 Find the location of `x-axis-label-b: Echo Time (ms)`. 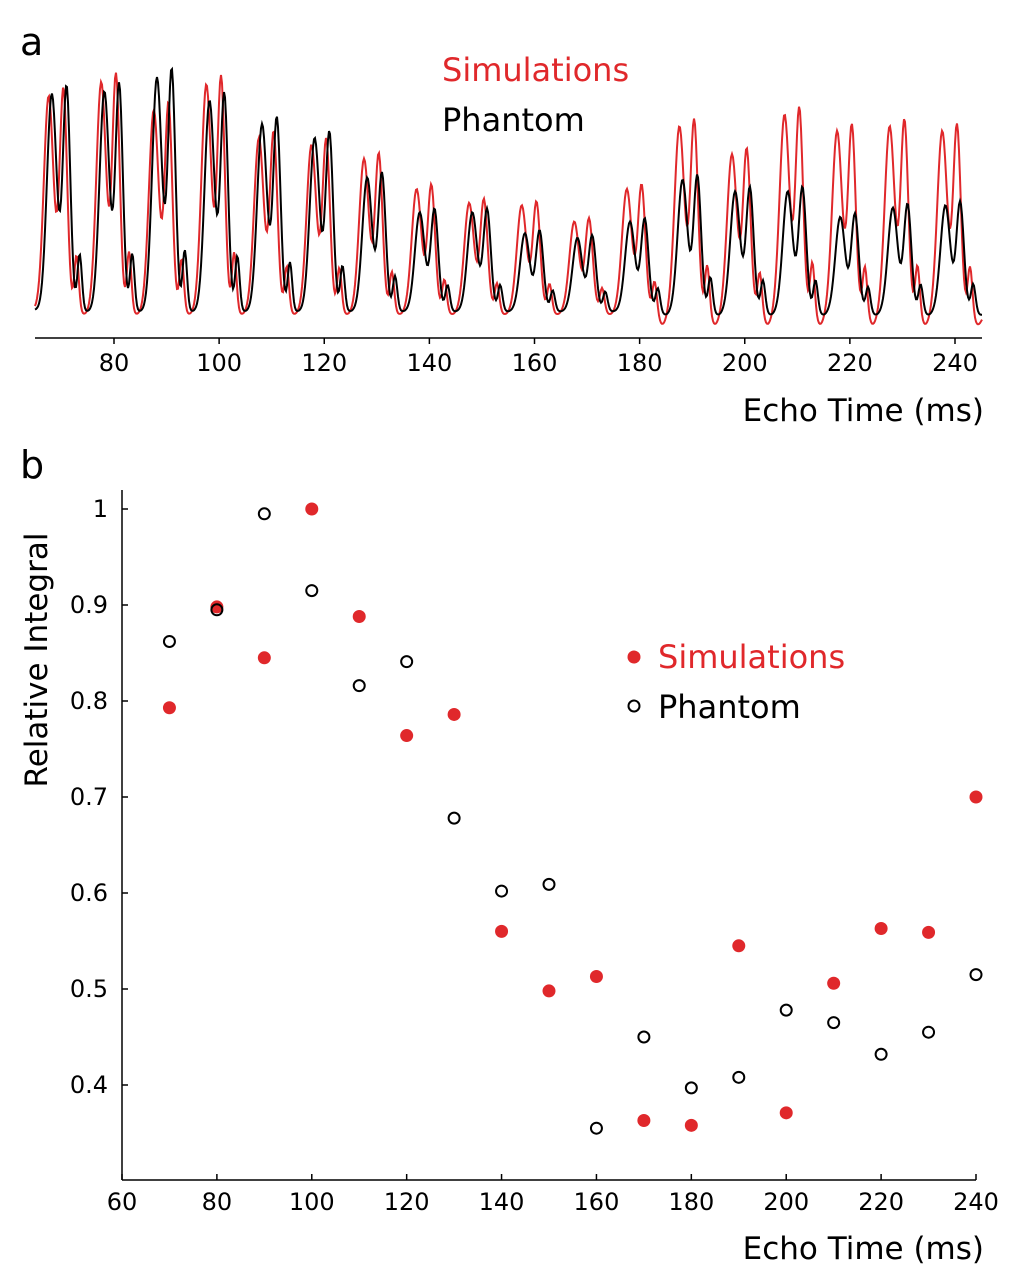

x-axis-label-b: Echo Time (ms) is located at coordinates (863, 1249).